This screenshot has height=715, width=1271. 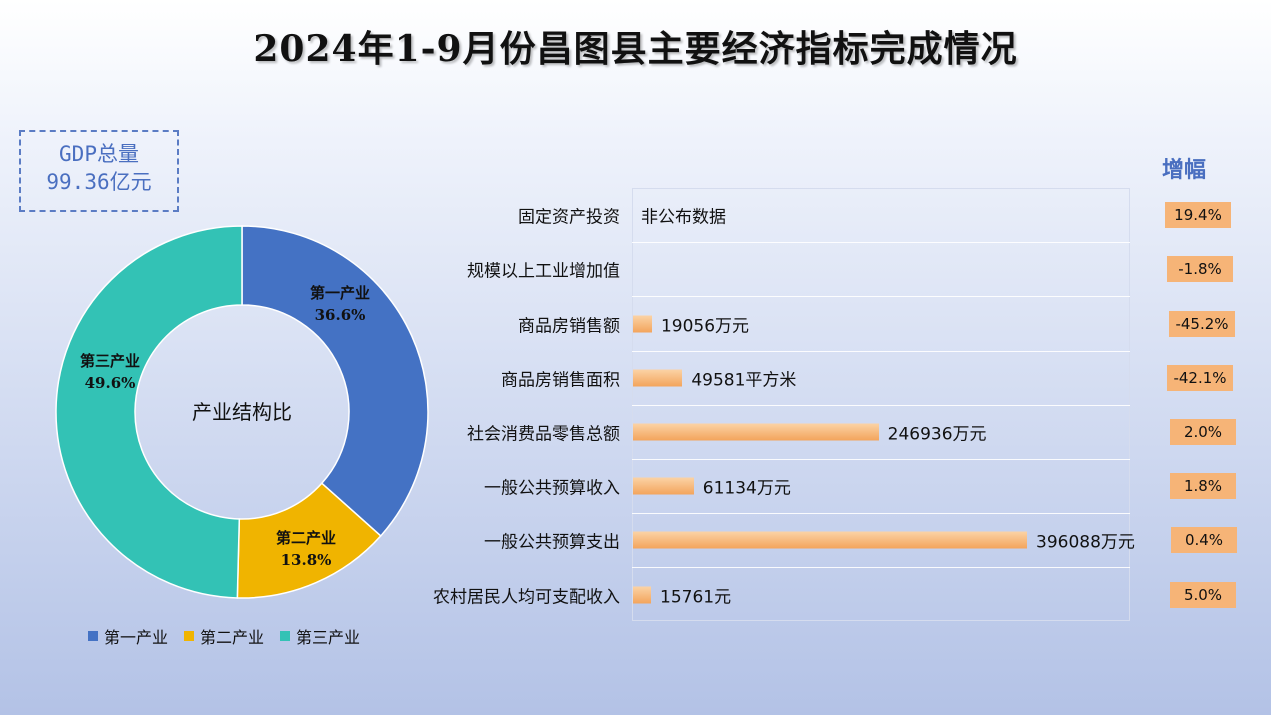 What do you see at coordinates (543, 271) in the screenshot?
I see `category-label: 规模以上工业增加值` at bounding box center [543, 271].